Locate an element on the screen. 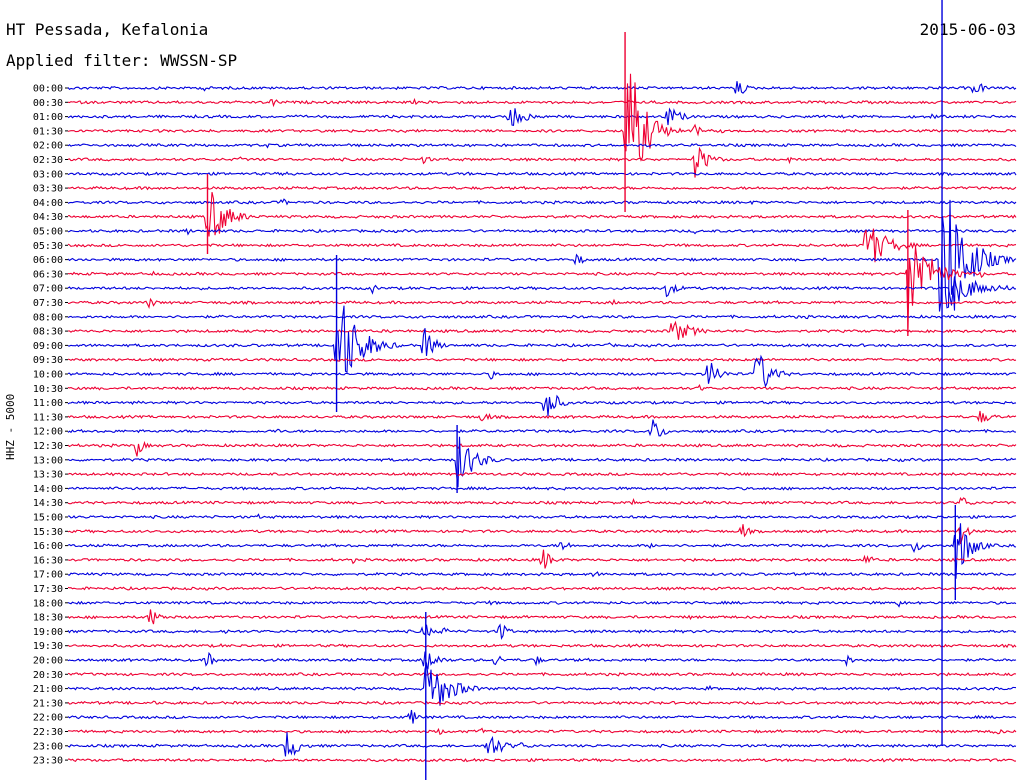  time-tick-label: 02:00 is located at coordinates (48, 146).